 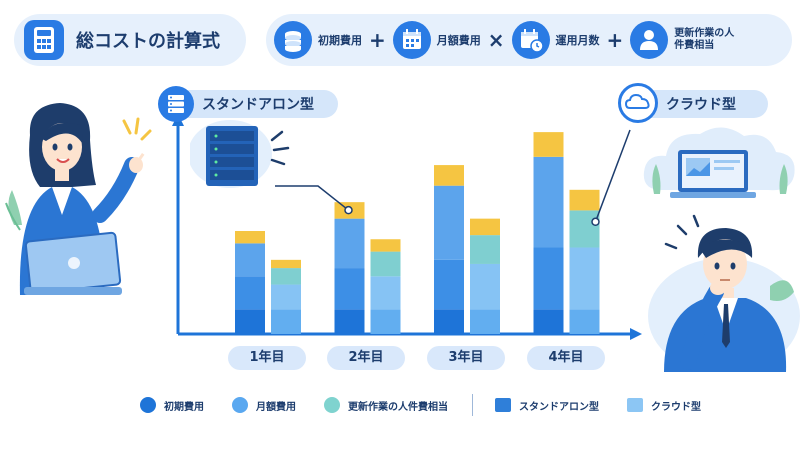 I want to click on cloud-laptop-illustration, so click(x=719, y=162).